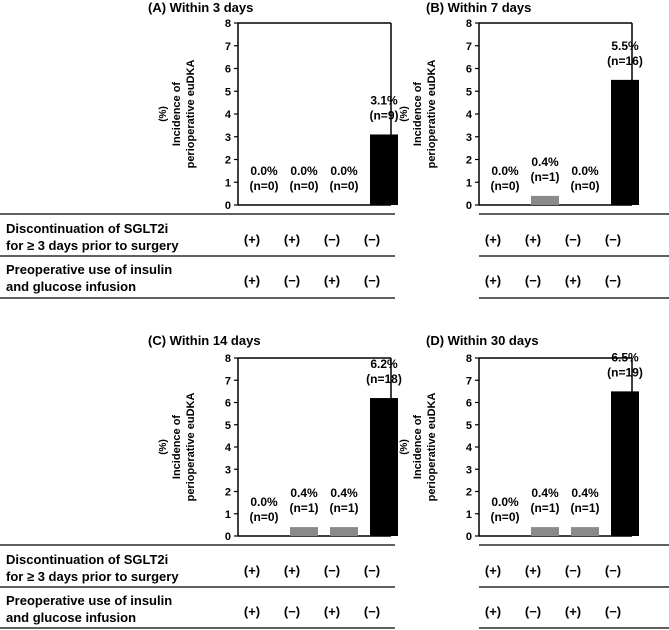  What do you see at coordinates (200, 7) in the screenshot?
I see `chart-title: (A) Within 3 days` at bounding box center [200, 7].